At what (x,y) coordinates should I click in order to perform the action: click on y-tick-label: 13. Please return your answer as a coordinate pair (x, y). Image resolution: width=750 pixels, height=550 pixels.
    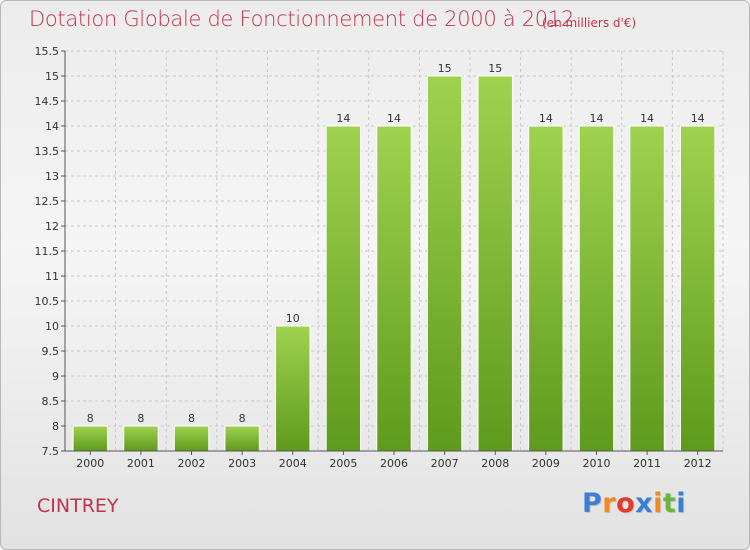
    Looking at the image, I should click on (52, 176).